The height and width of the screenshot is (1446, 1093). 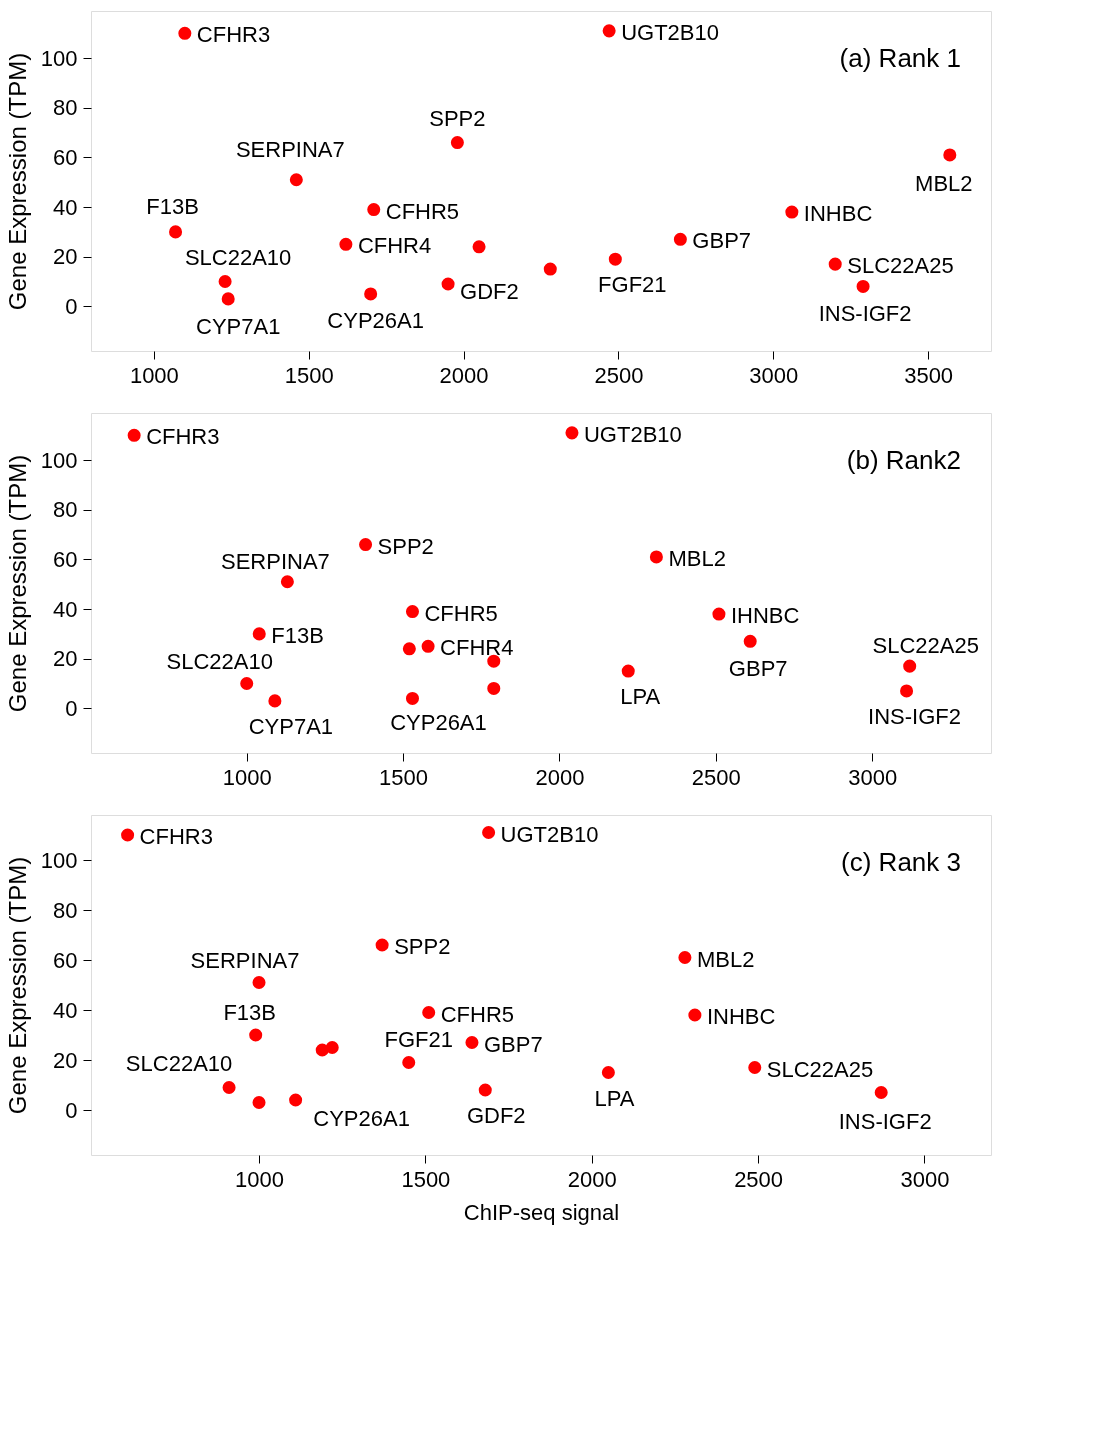 What do you see at coordinates (716, 777) in the screenshot?
I see `x-tick-label: 2500` at bounding box center [716, 777].